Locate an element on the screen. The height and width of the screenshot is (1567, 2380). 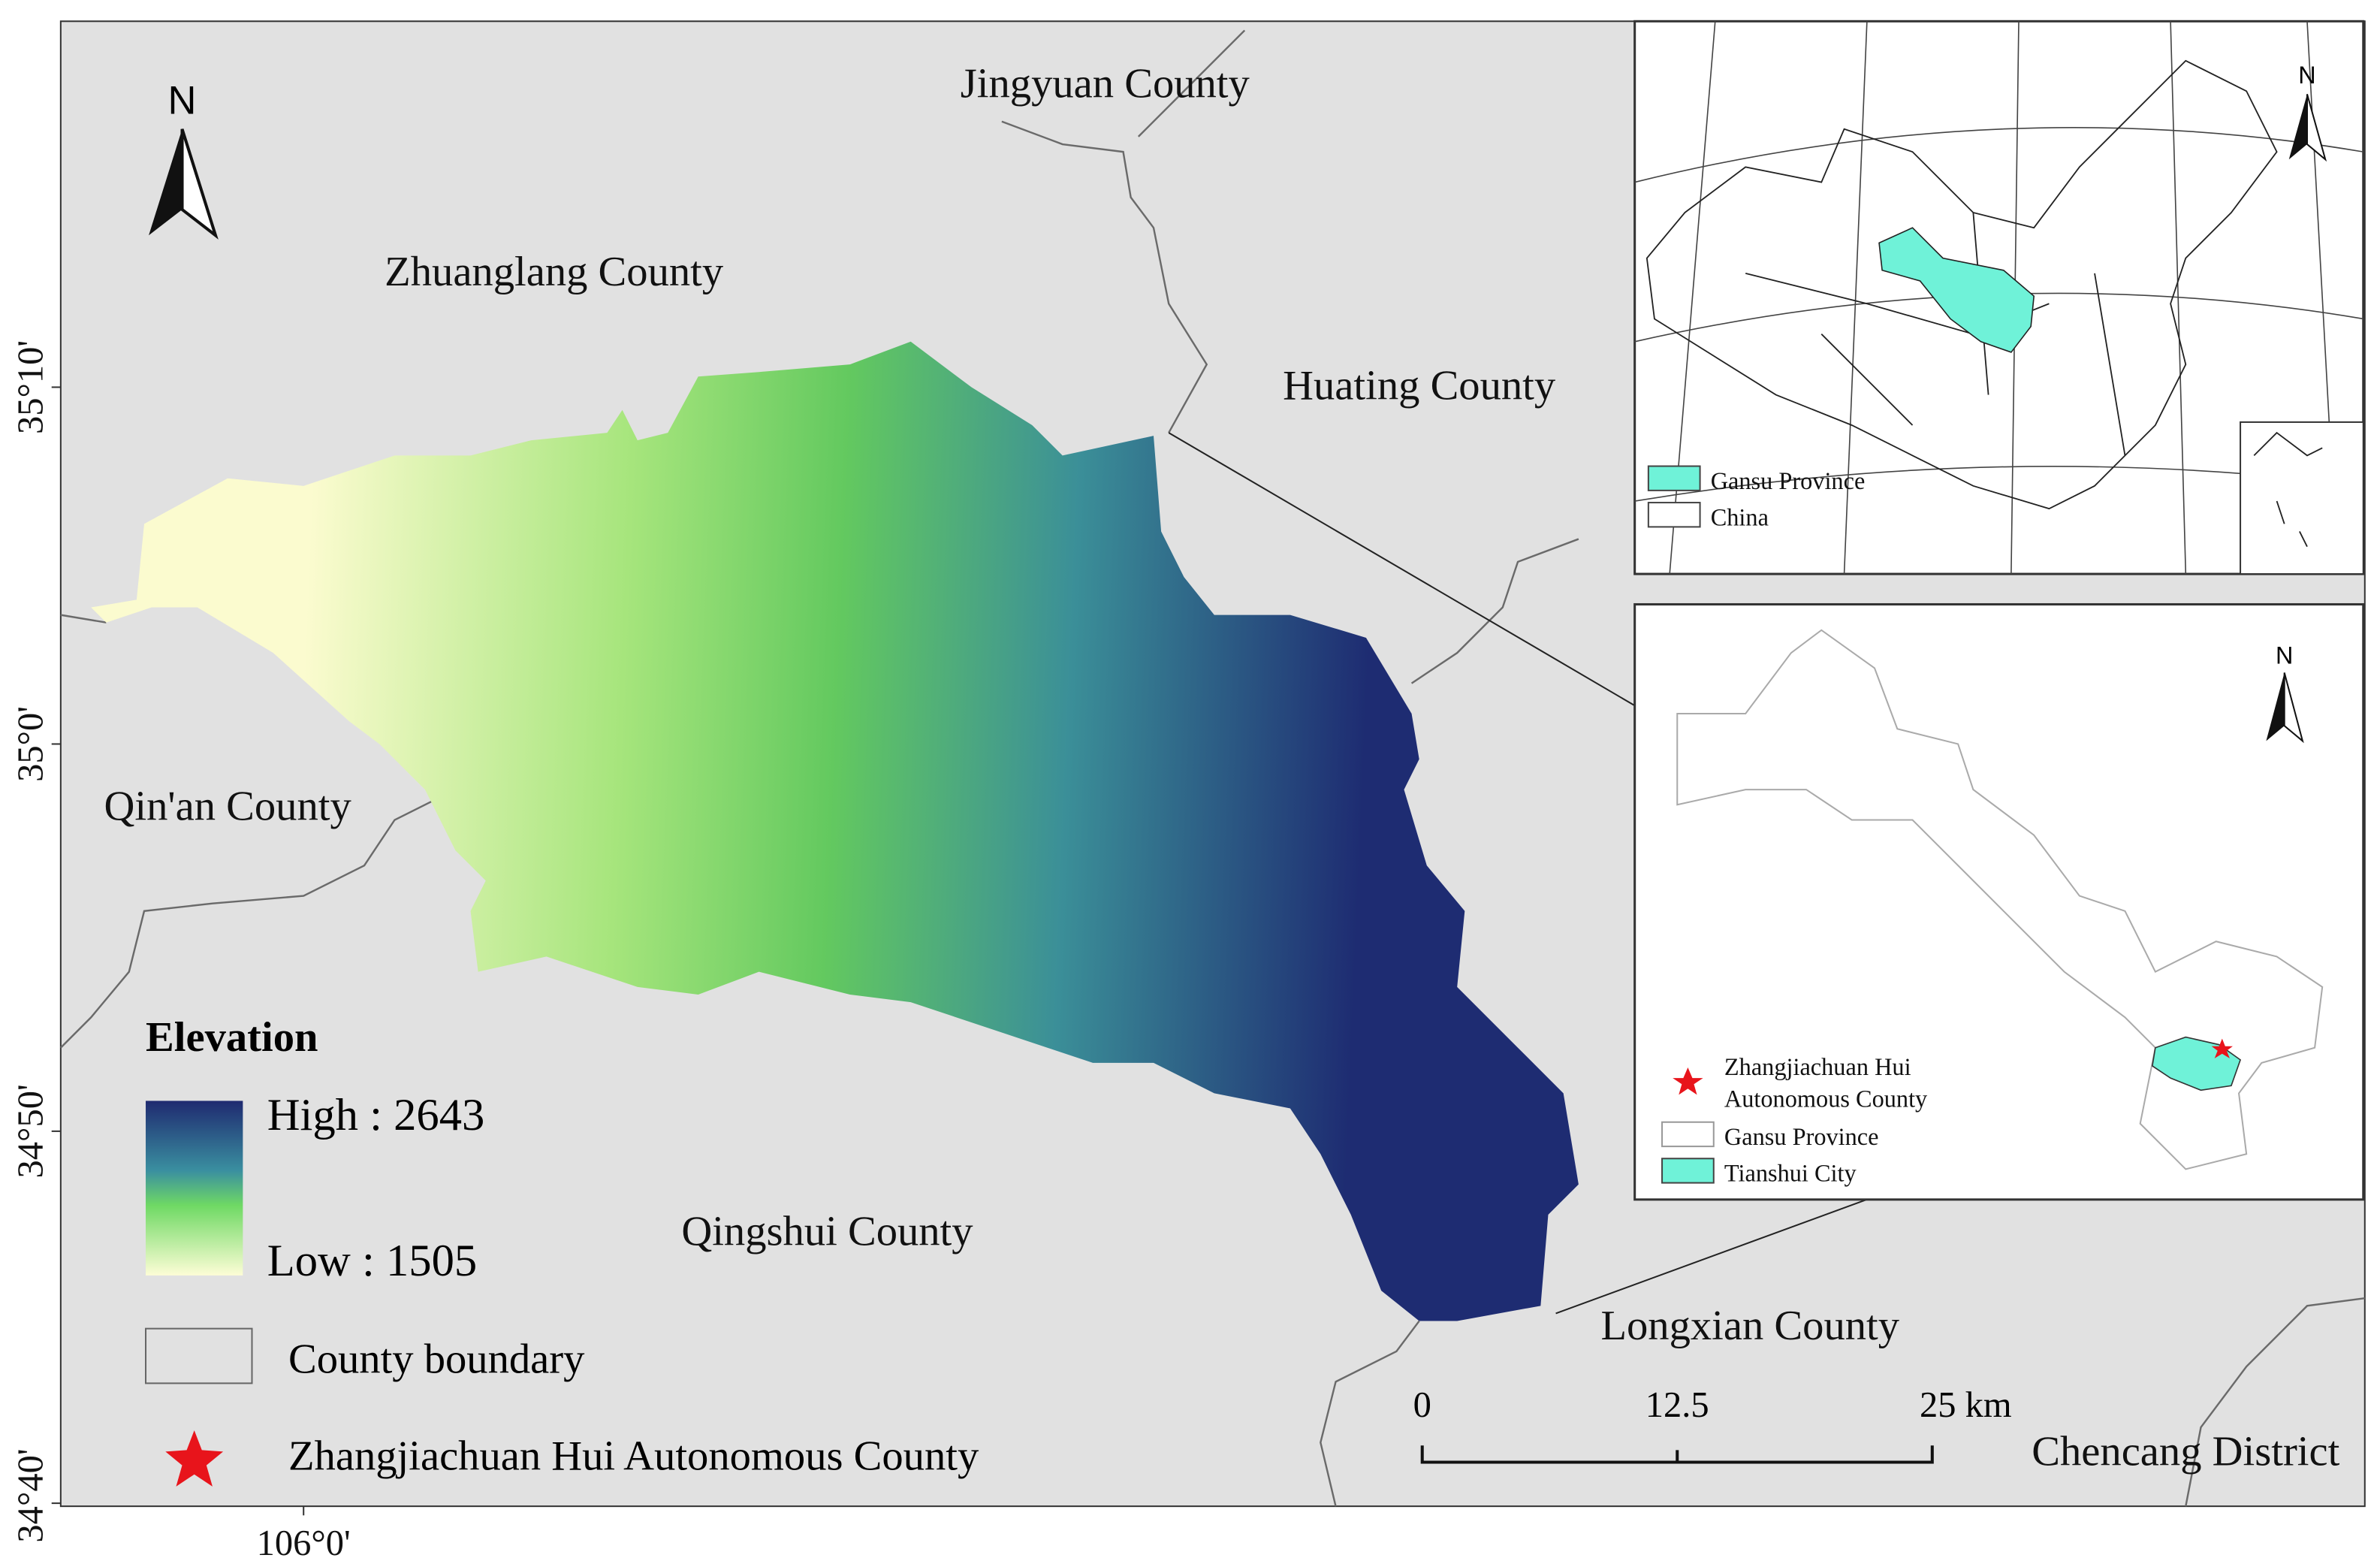
place-label: Huating County is located at coordinates (1419, 386).